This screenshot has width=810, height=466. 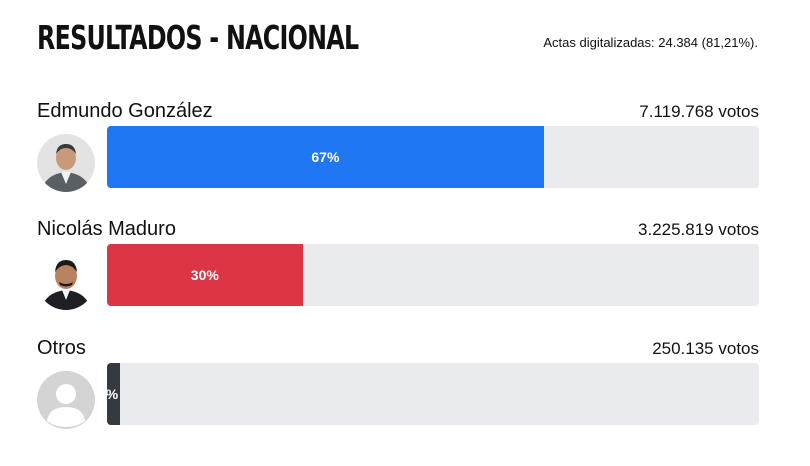 What do you see at coordinates (705, 348) in the screenshot?
I see `candidate-votes: 250.135 votos` at bounding box center [705, 348].